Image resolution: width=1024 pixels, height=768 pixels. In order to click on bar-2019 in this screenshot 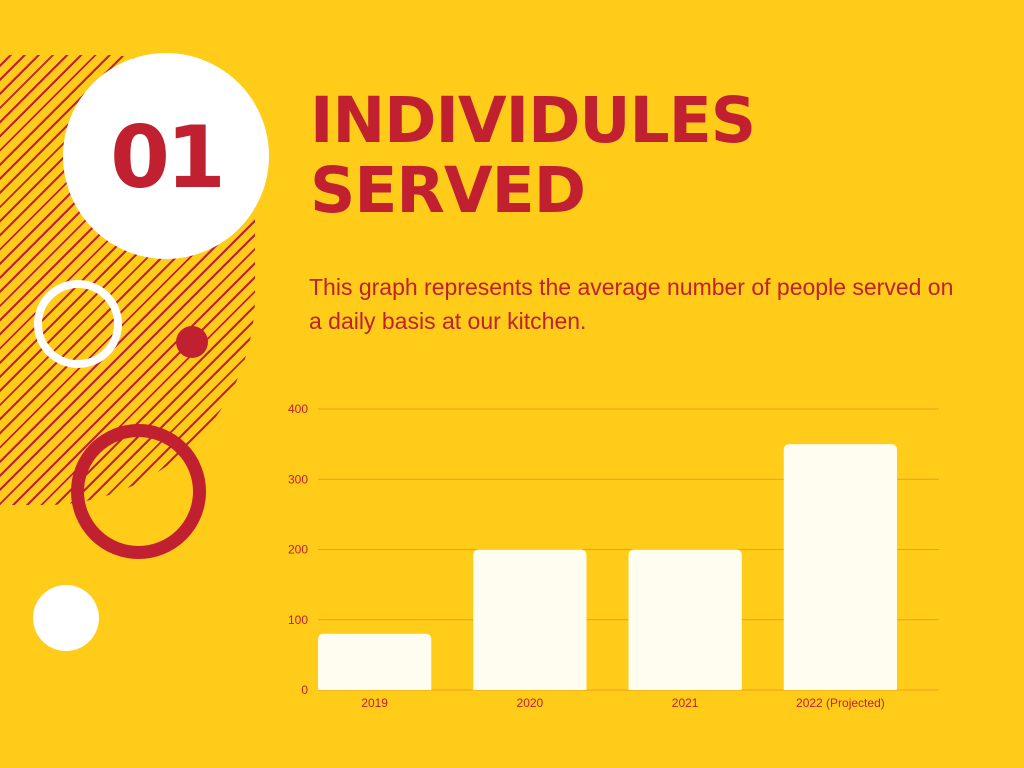, I will do `click(375, 661)`.